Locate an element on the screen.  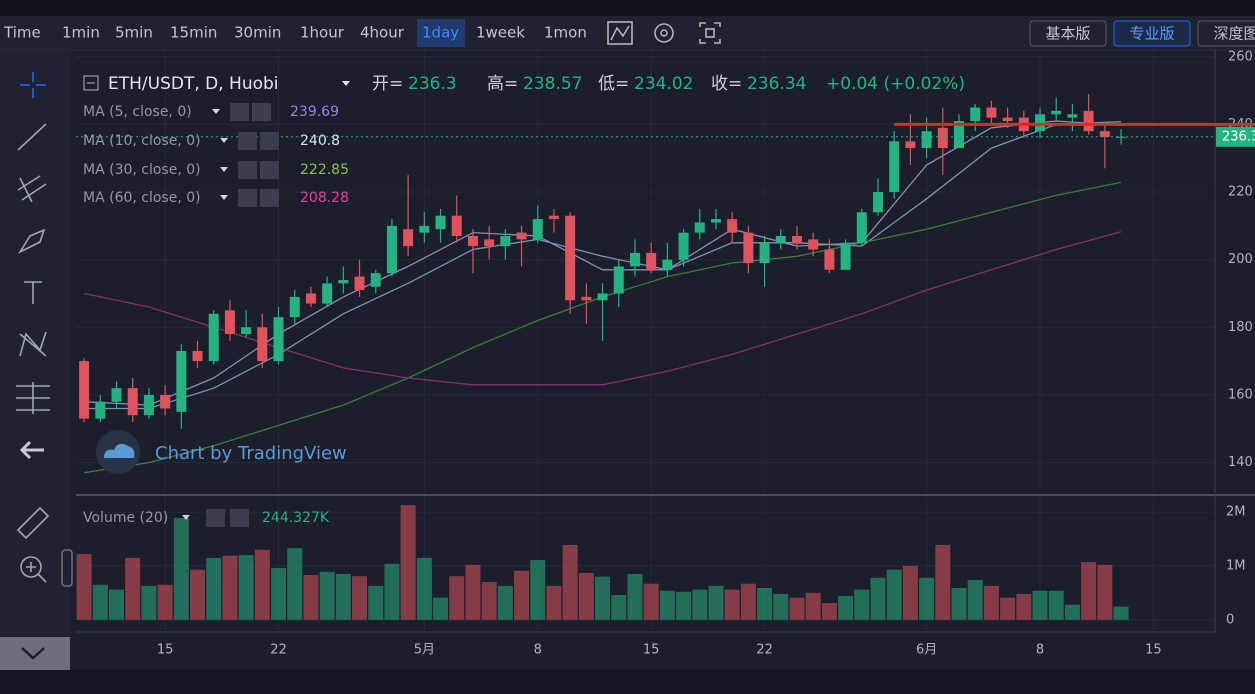
ruler-tool is located at coordinates (33, 523).